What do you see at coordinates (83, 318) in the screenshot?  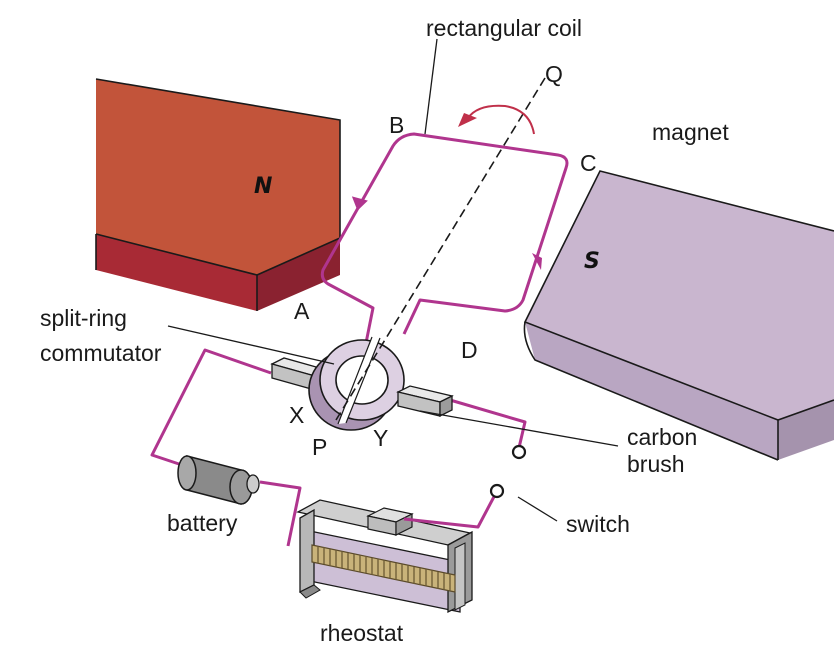 I see `commutator-label-line1: split-ring` at bounding box center [83, 318].